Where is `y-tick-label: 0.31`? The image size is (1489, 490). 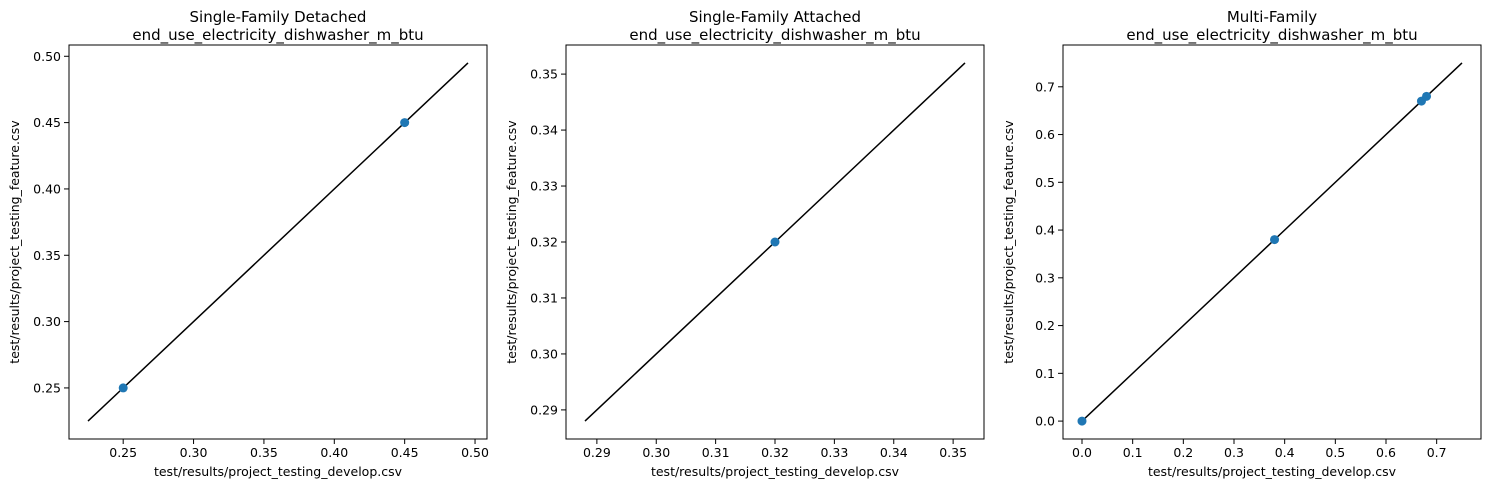 y-tick-label: 0.31 is located at coordinates (544, 297).